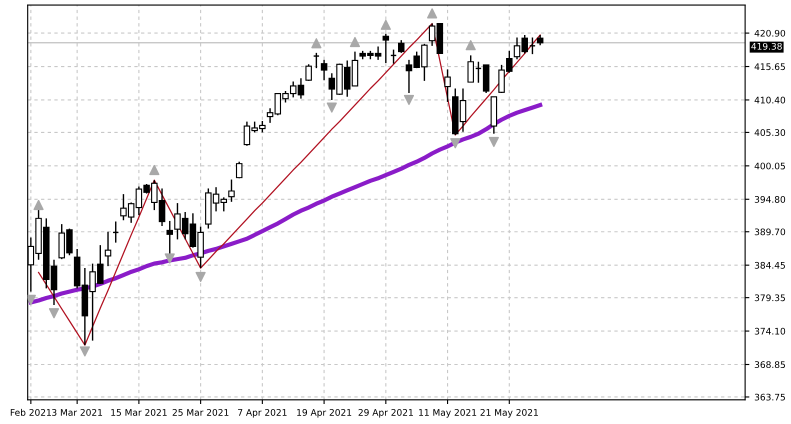 The height and width of the screenshot is (424, 791). I want to click on x-tick-label: 19 Apr 2021, so click(324, 413).